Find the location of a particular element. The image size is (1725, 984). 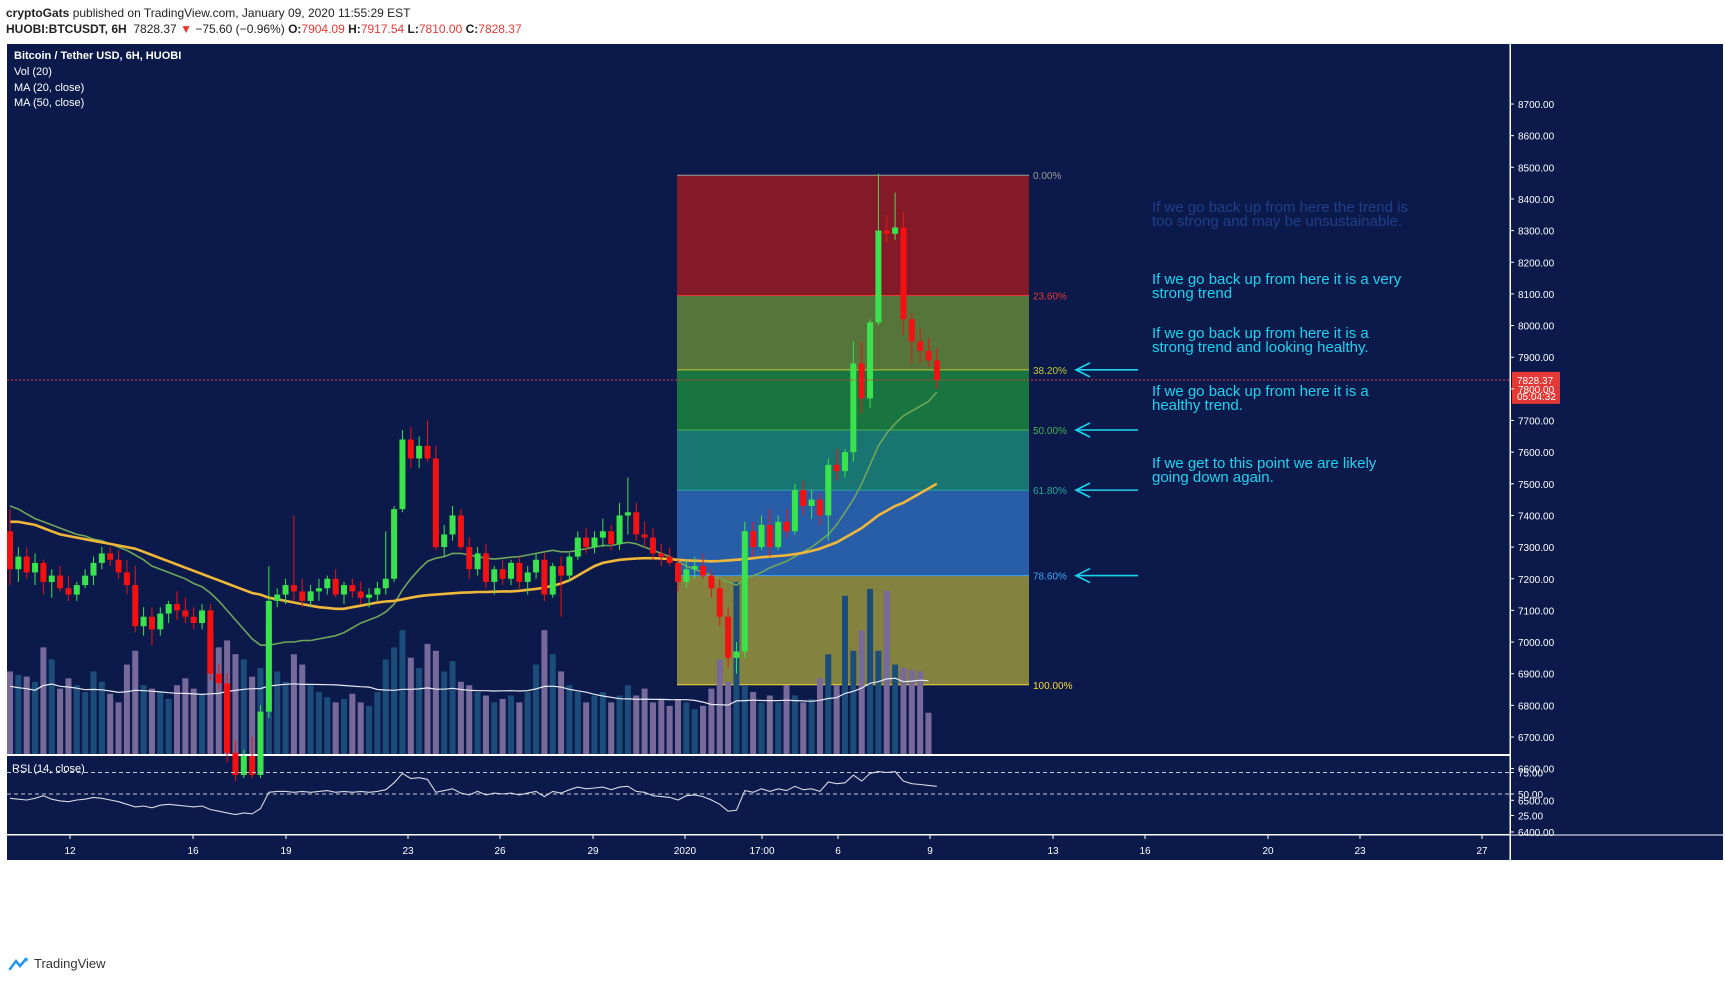

time-tick-label: 19 is located at coordinates (286, 851).